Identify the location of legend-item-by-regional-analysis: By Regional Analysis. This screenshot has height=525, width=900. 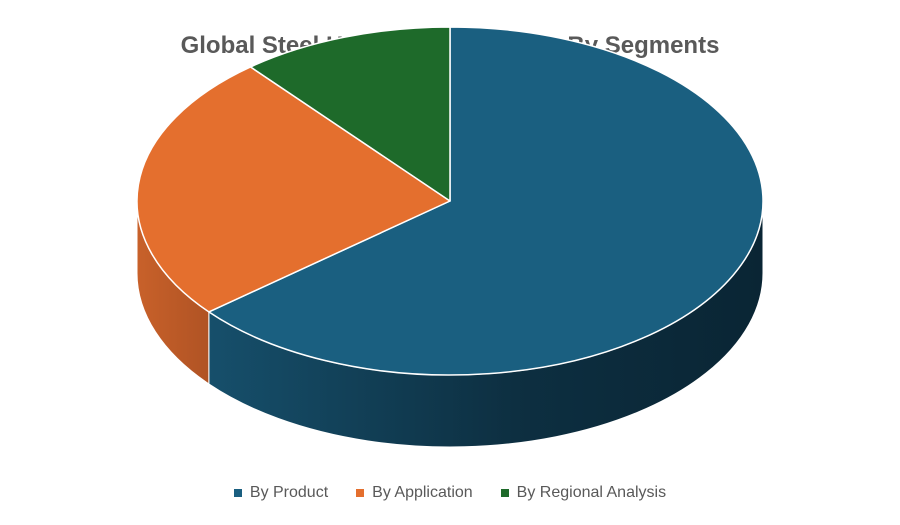
(583, 493).